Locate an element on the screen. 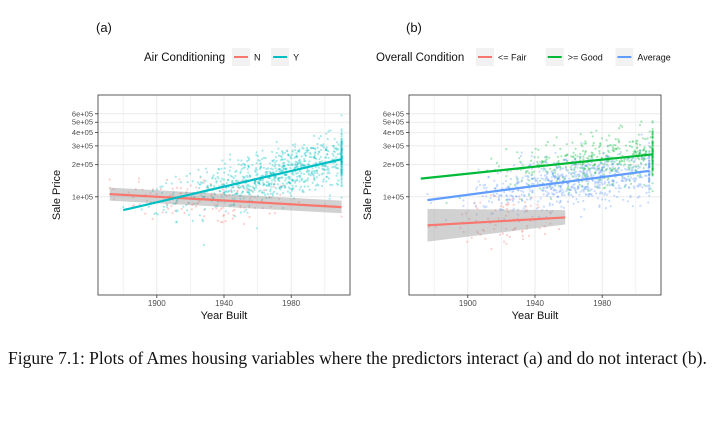 The width and height of the screenshot is (718, 432). x-tick-label: 1940 is located at coordinates (535, 303).